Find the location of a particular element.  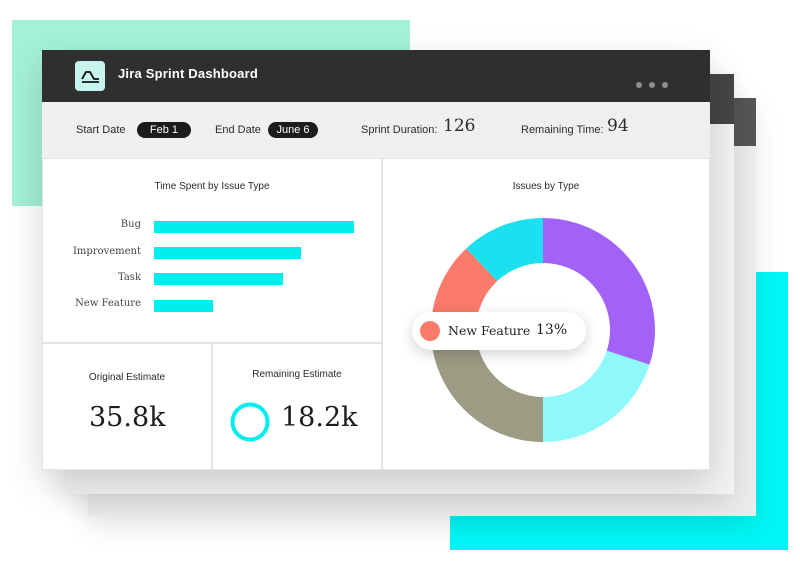

chart-tooltip: New Feature 13% is located at coordinates (499, 331).